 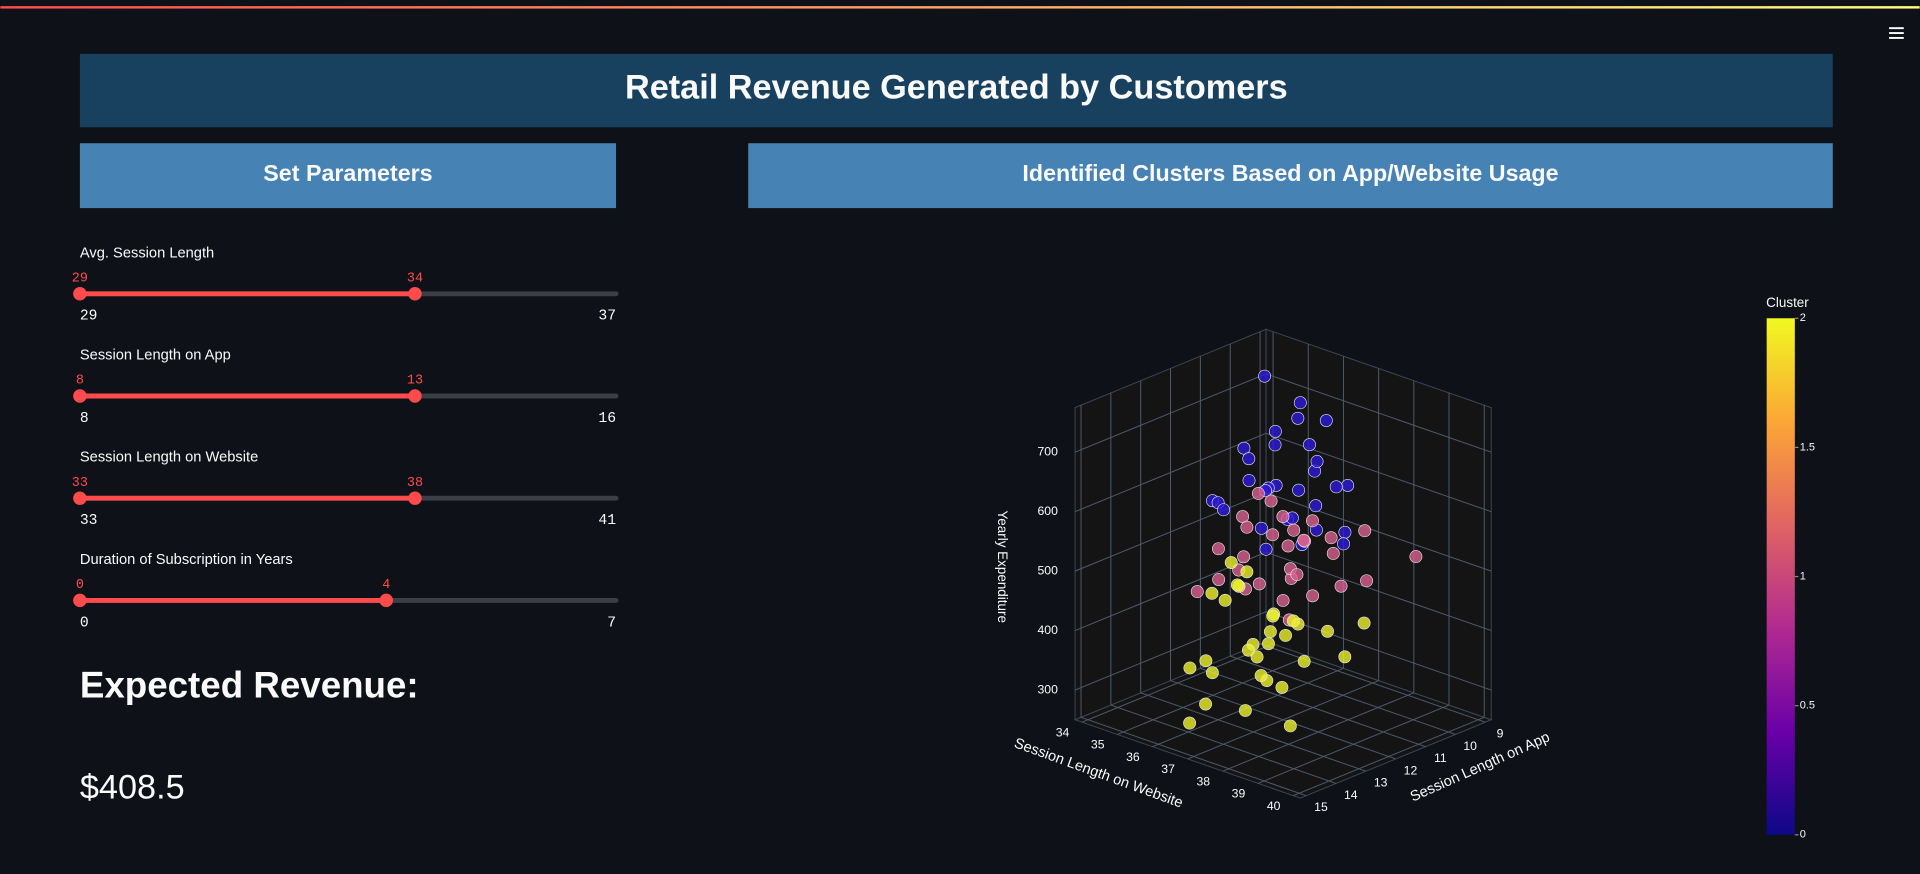 What do you see at coordinates (80, 483) in the screenshot?
I see `slider-value: 33` at bounding box center [80, 483].